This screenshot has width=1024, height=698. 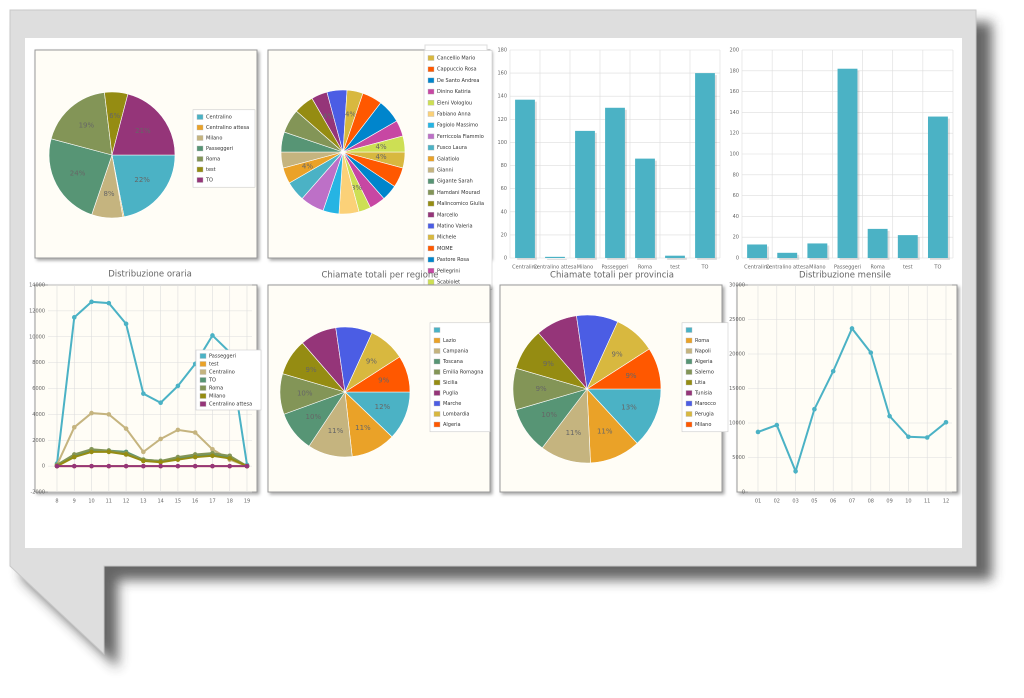 What do you see at coordinates (142, 180) in the screenshot?
I see `slice-label: 22%` at bounding box center [142, 180].